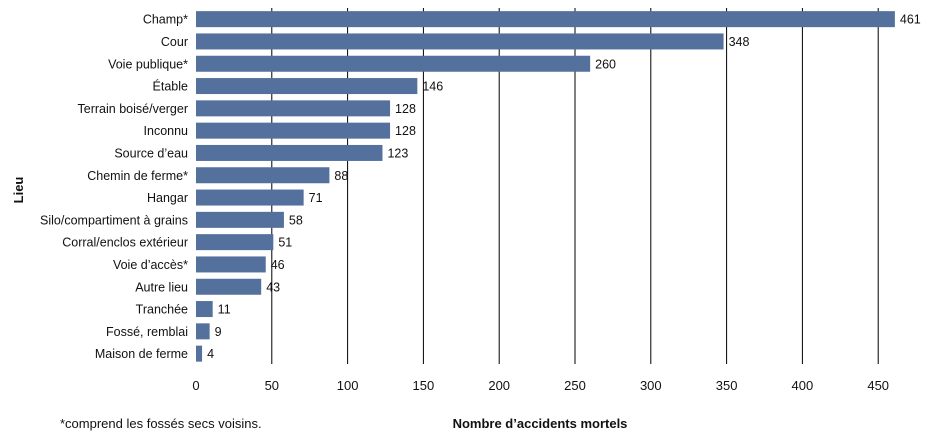  Describe the element at coordinates (273, 287) in the screenshot. I see `value-label: 43` at that location.